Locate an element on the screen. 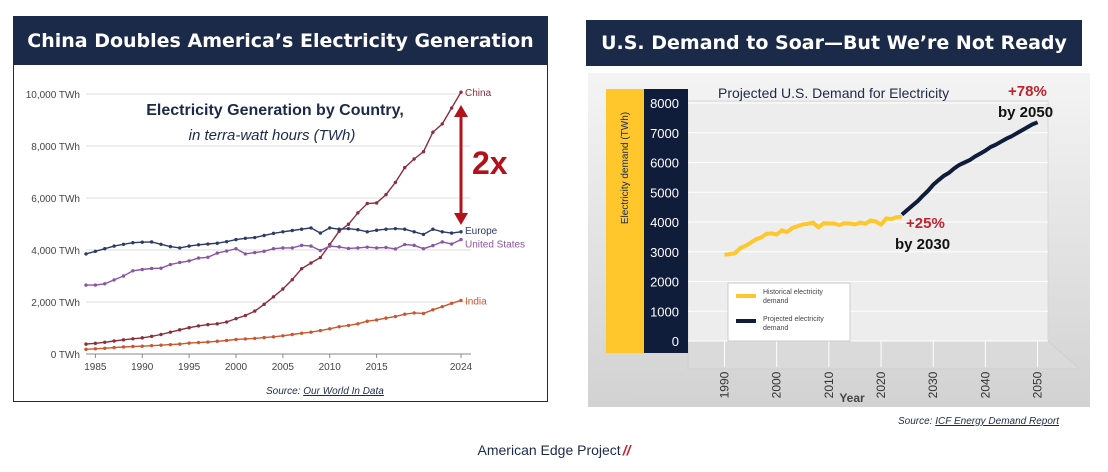 The width and height of the screenshot is (1108, 472). left-y-tick-label: 2,000 TWh is located at coordinates (55, 303).